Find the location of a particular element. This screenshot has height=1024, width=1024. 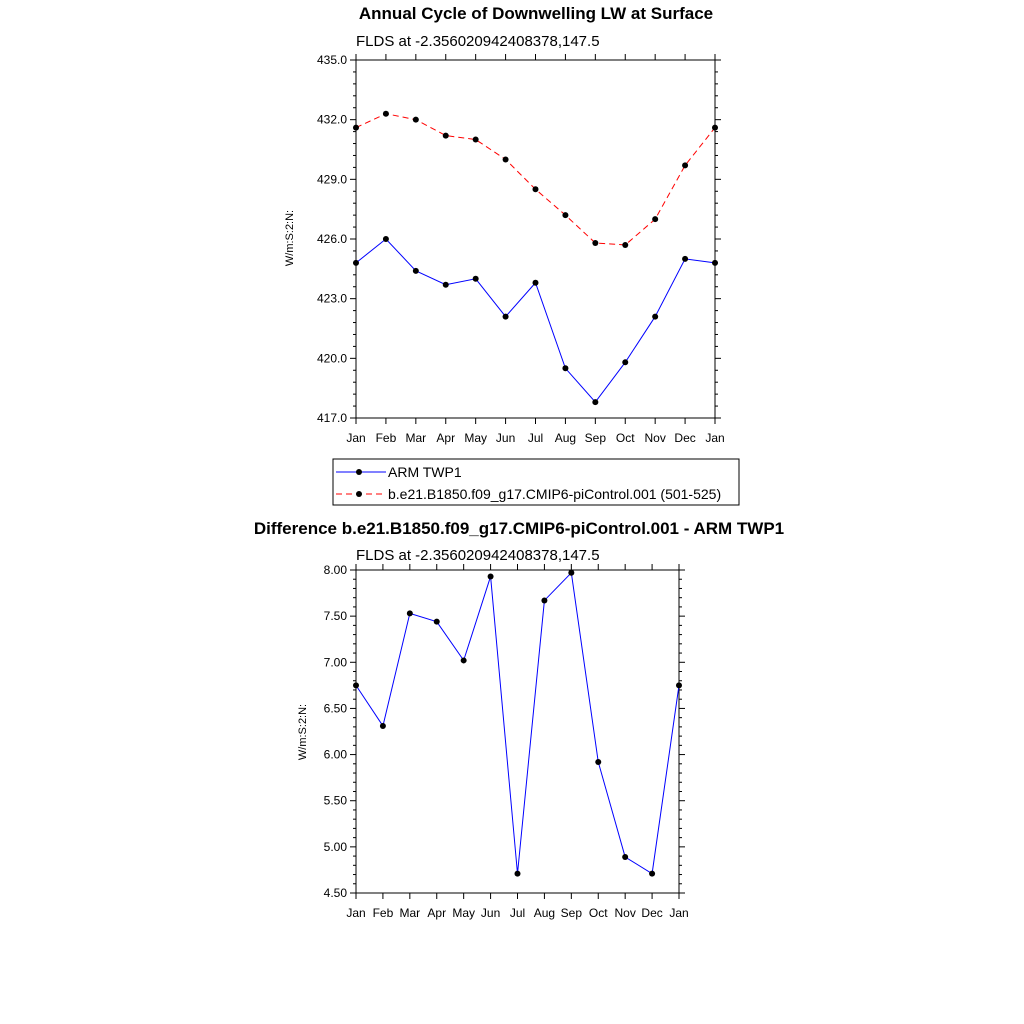

chart2-y-ticks: 4.50 5.00 5.50 6.00 6.50 7.00 7.50 8.00 is located at coordinates (504, 731).